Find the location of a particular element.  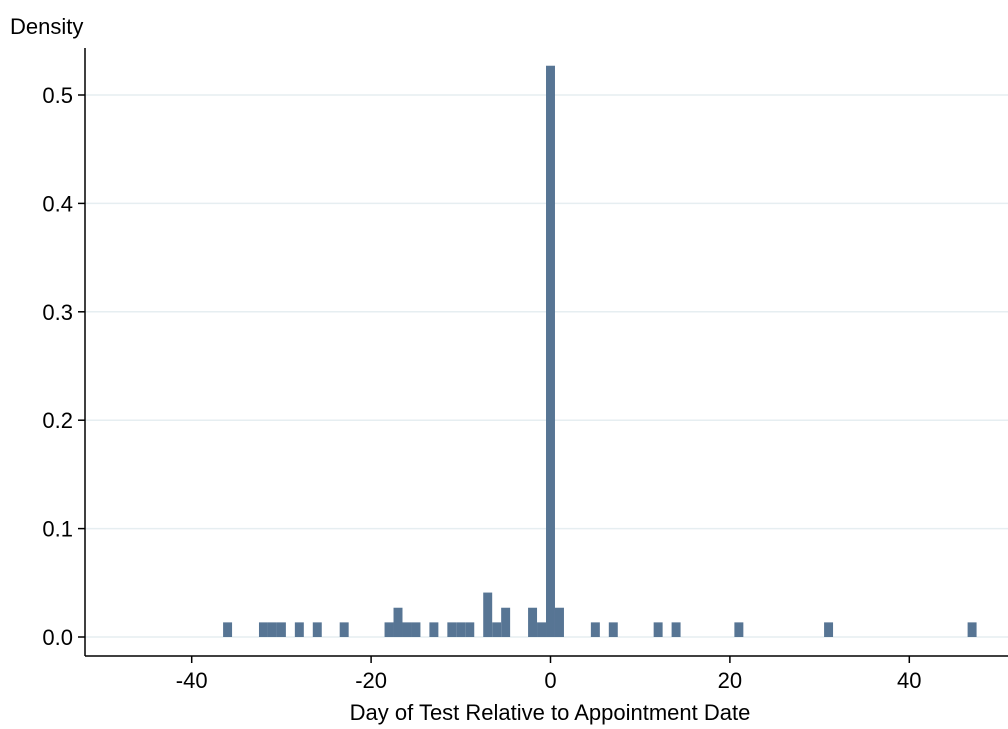

x-tick-label: -20 is located at coordinates (371, 680).